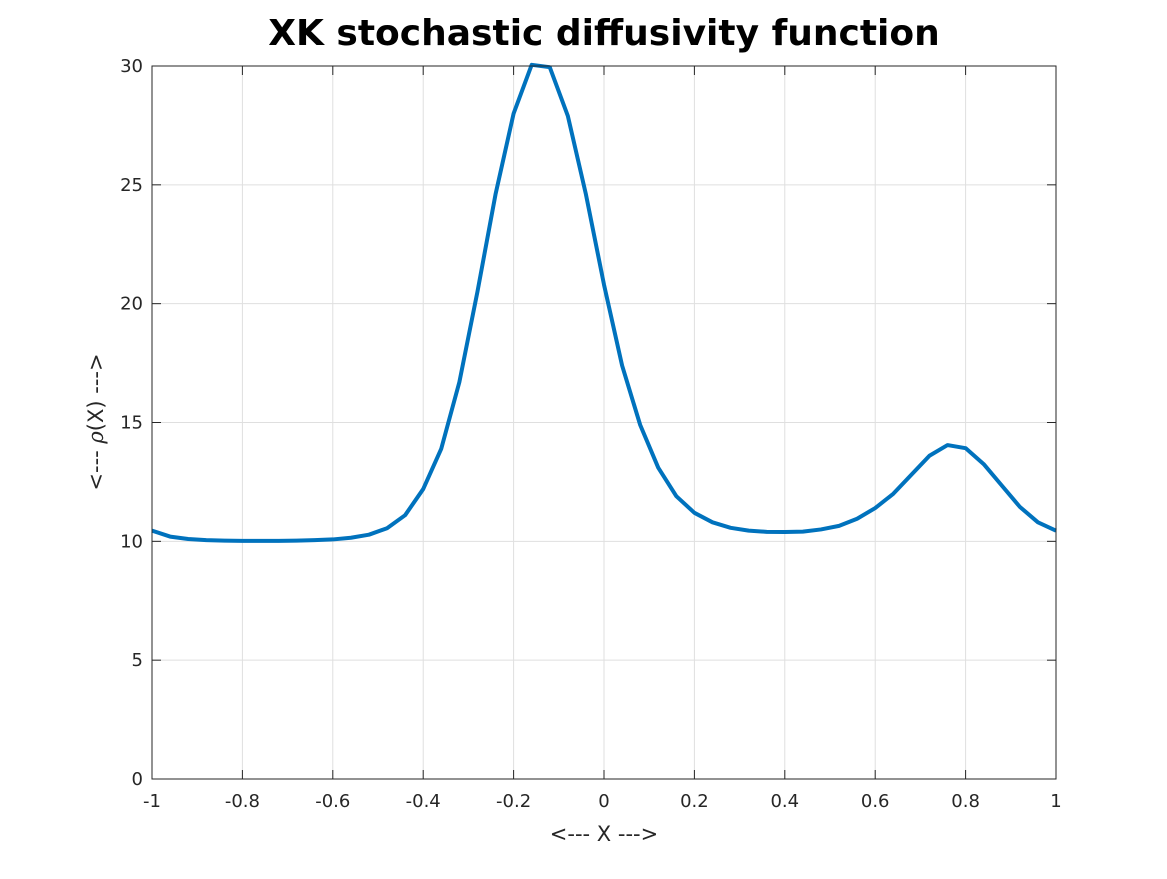  I want to click on chart-title: XK stochastic diffusivity function, so click(604, 33).